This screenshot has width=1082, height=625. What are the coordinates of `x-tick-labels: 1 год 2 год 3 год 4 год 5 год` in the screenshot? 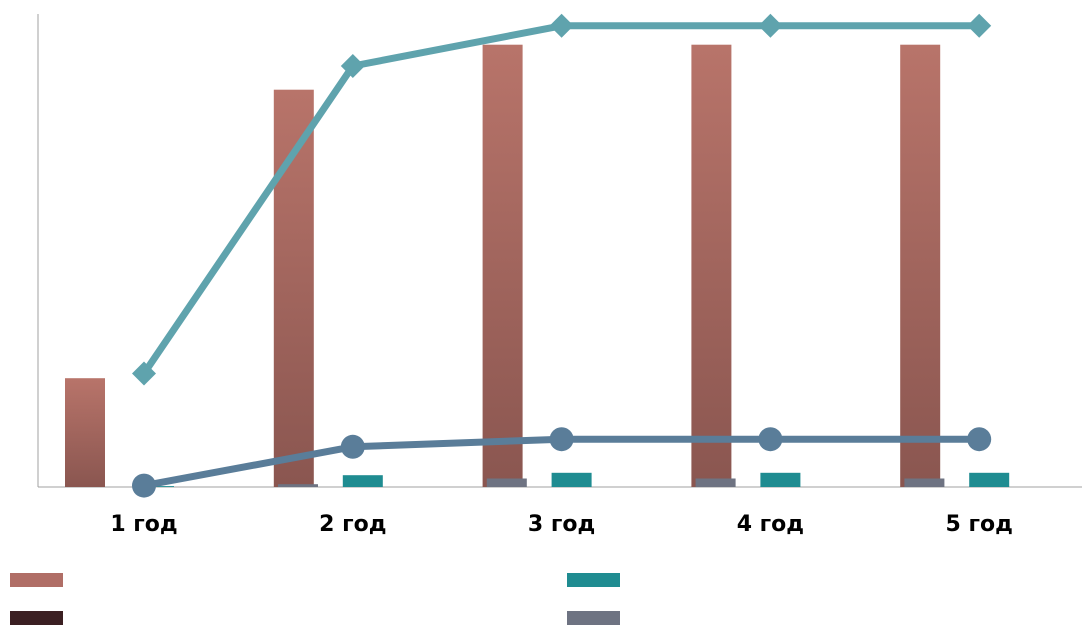 It's located at (561, 524).